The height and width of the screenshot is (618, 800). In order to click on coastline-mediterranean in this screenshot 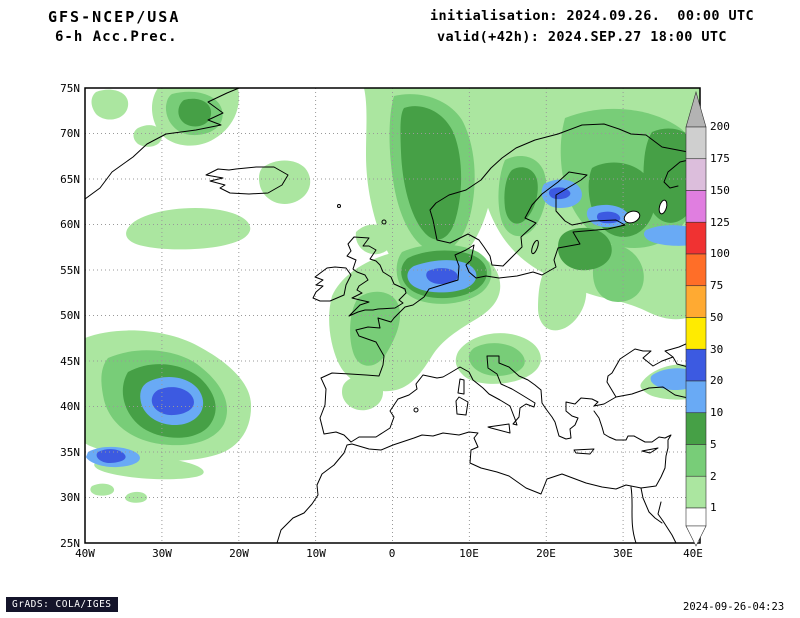, I will do `click(525, 399)`.